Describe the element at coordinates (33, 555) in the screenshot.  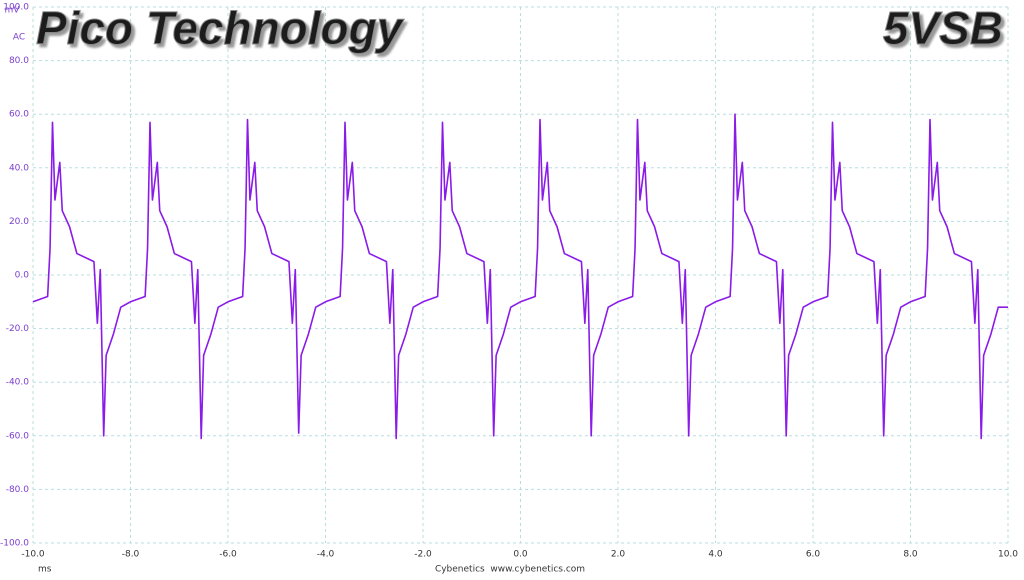
I see `x-tick-label: -10.0` at that location.